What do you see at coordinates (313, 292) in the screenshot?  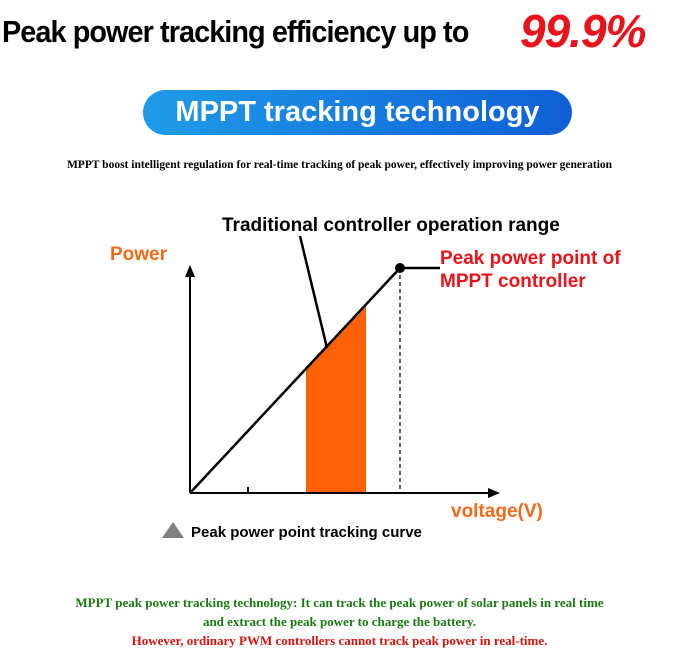 I see `pointer` at bounding box center [313, 292].